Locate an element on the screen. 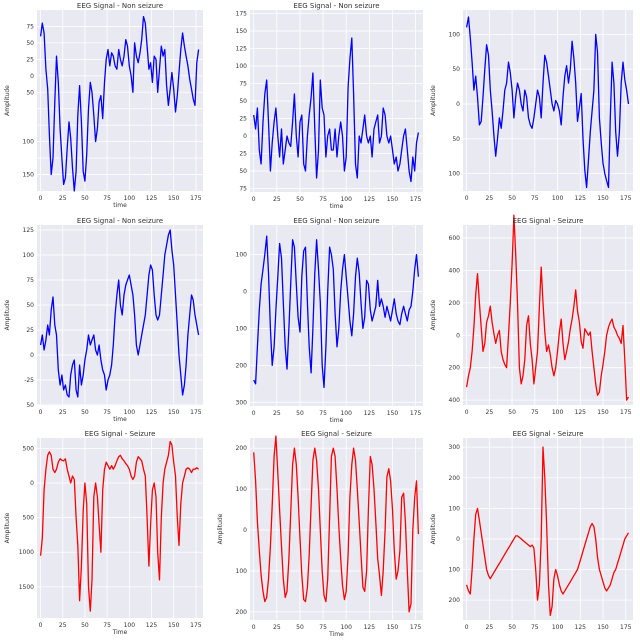  y-tick-label: 175 is located at coordinates (242, 14).